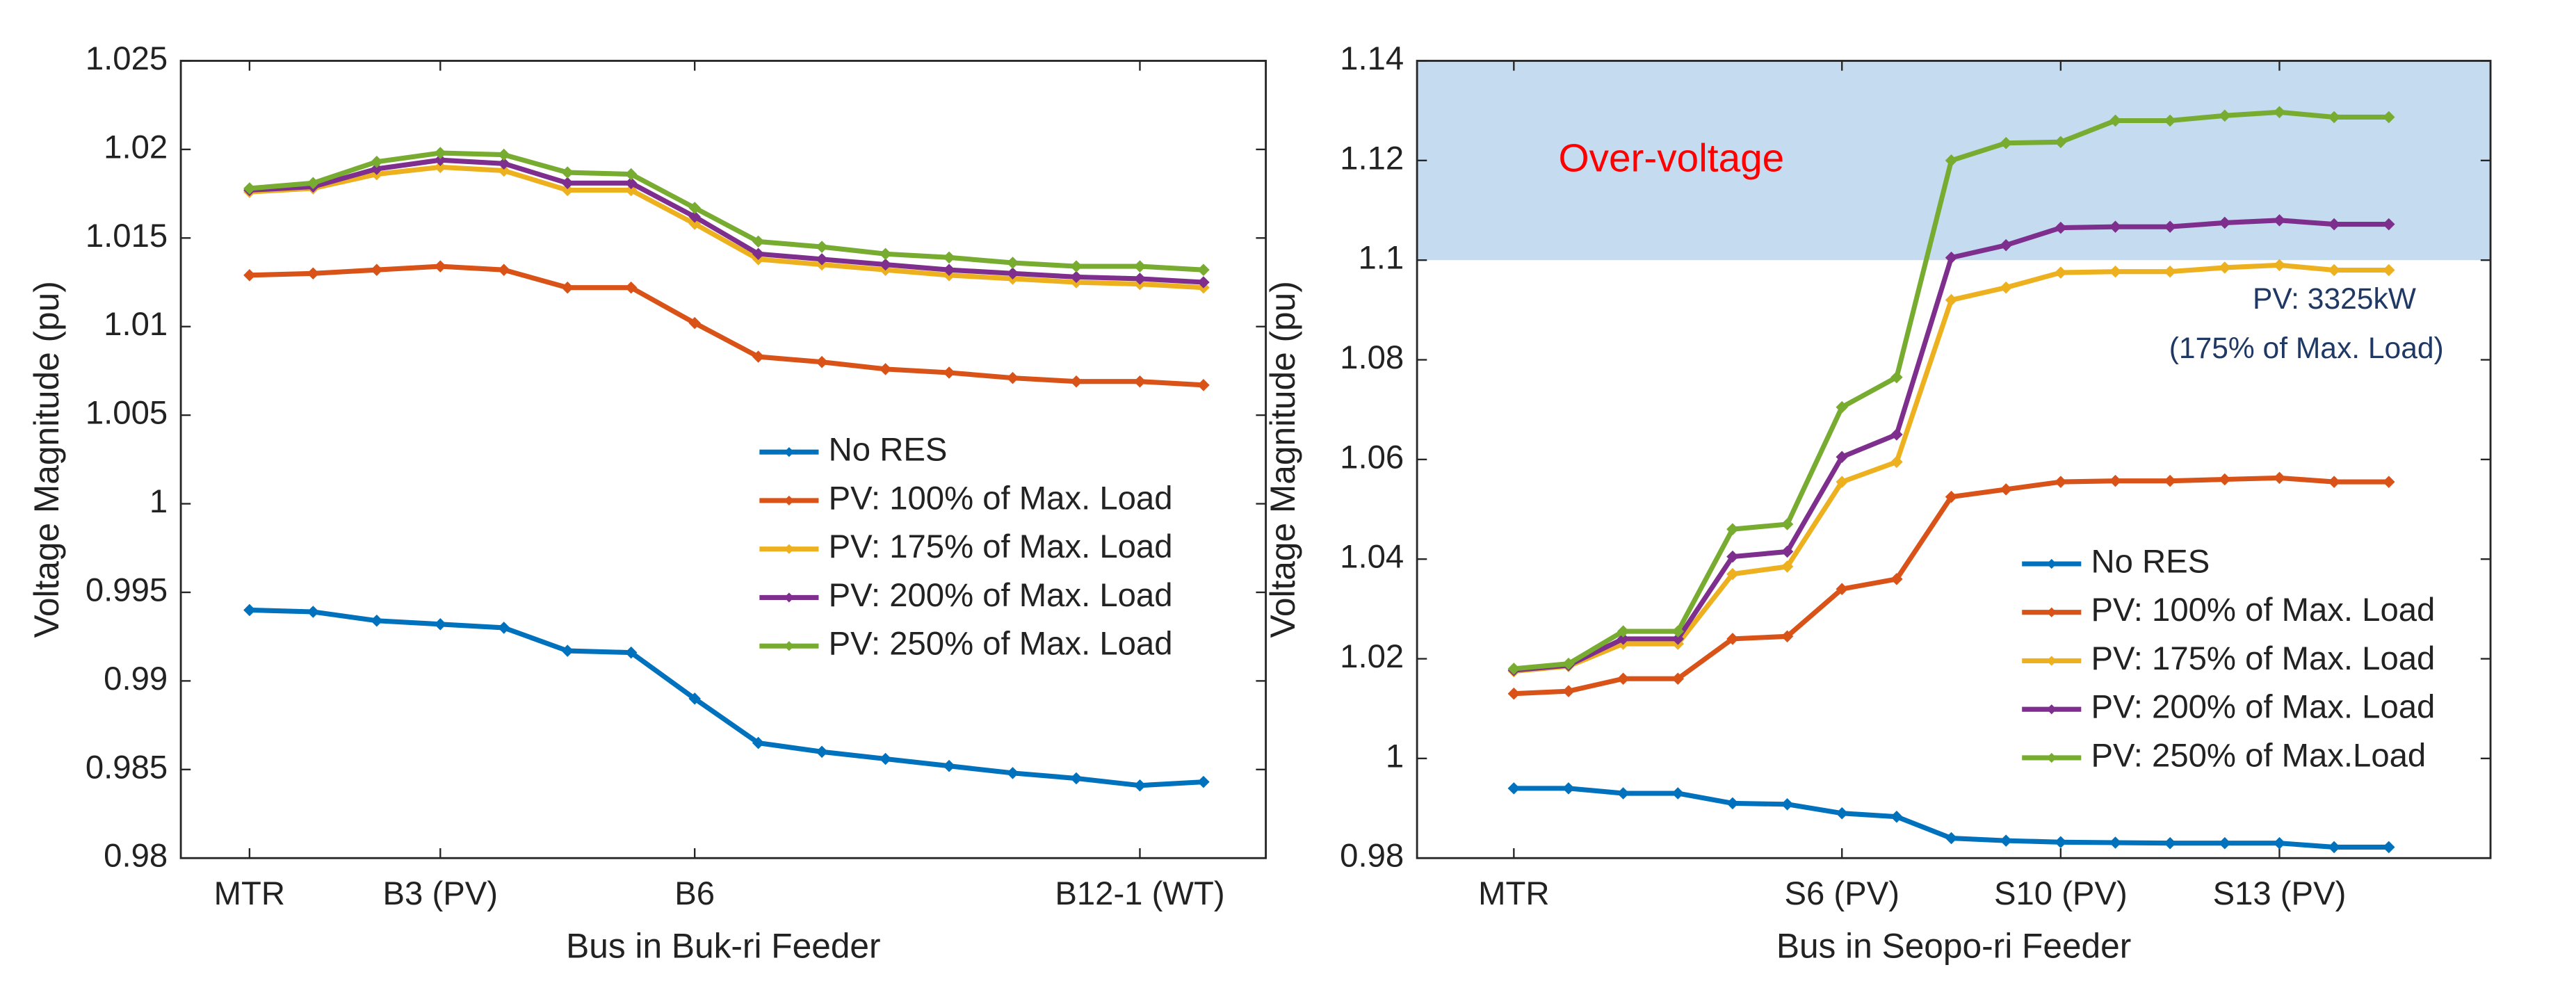  What do you see at coordinates (2061, 893) in the screenshot?
I see `x-tick-label: S10 (PV)` at bounding box center [2061, 893].